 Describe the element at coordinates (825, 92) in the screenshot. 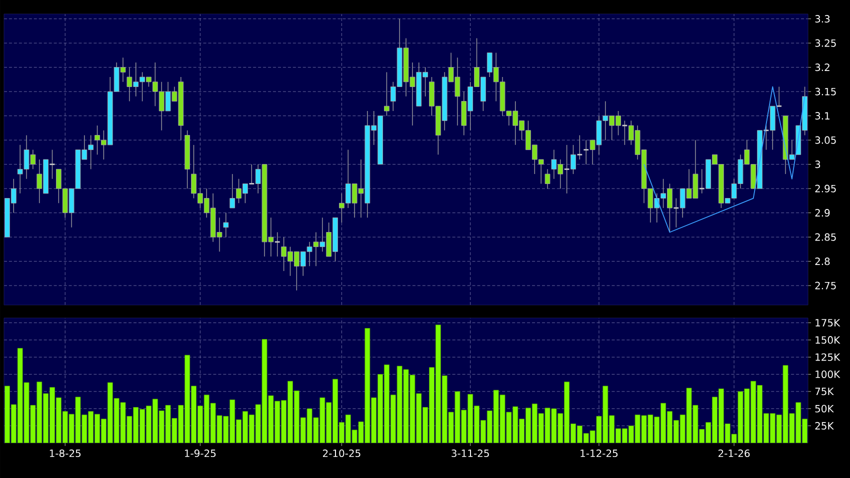

I see `y-tick-label: 3.15` at that location.